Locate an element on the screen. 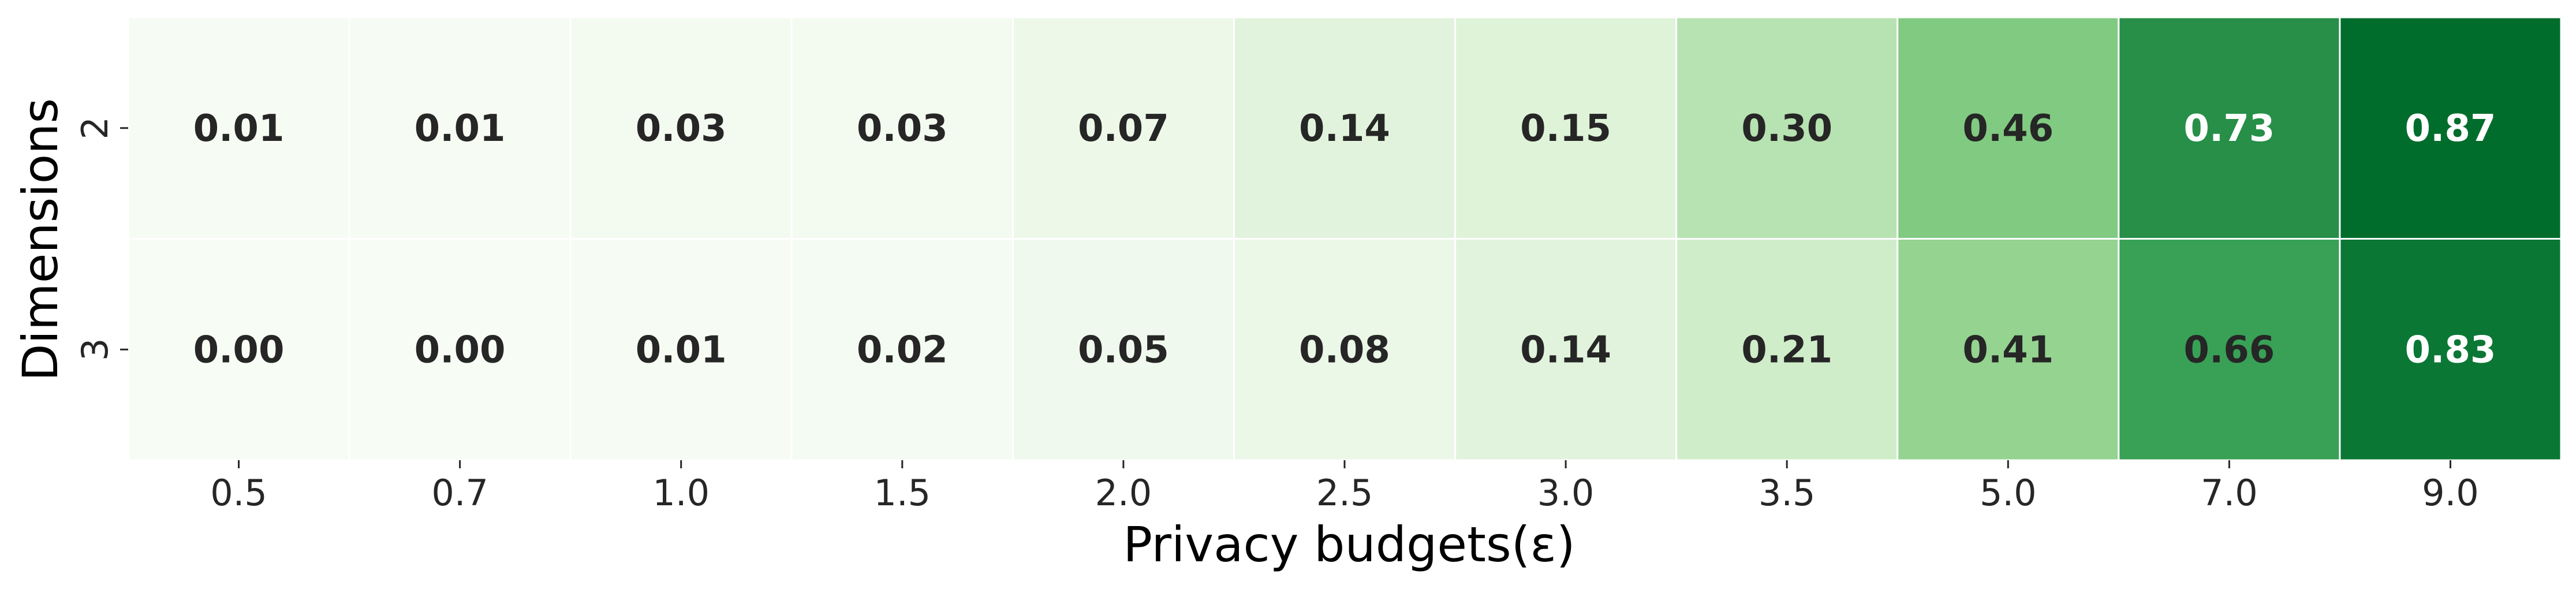  cell-value-label: 0.30 is located at coordinates (1786, 128).